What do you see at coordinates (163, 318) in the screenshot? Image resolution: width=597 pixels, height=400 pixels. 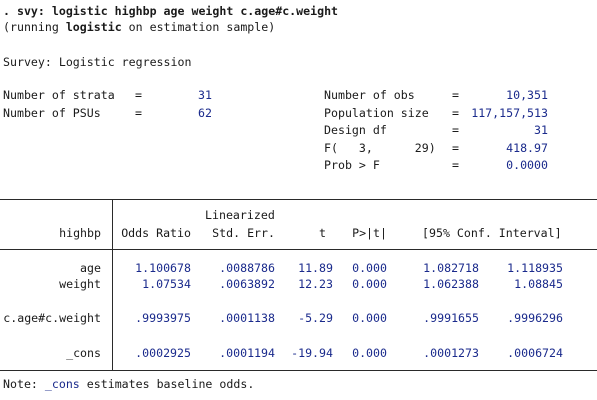 I see `row-interaction-or: .9993975` at bounding box center [163, 318].